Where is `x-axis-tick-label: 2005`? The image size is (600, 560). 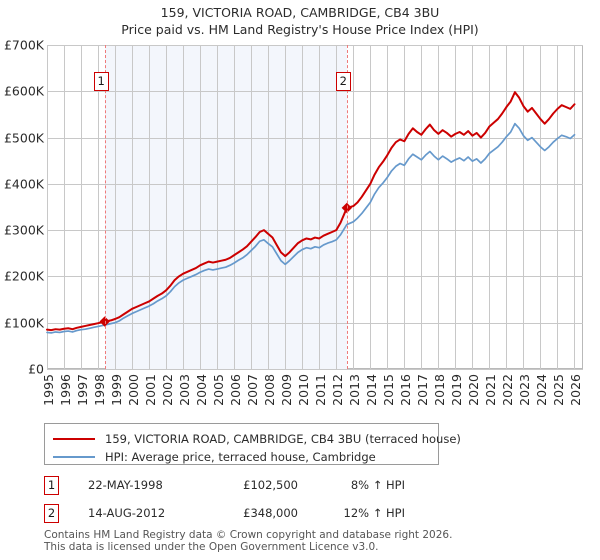
x-axis-tick-label: 2005 is located at coordinates (219, 390).